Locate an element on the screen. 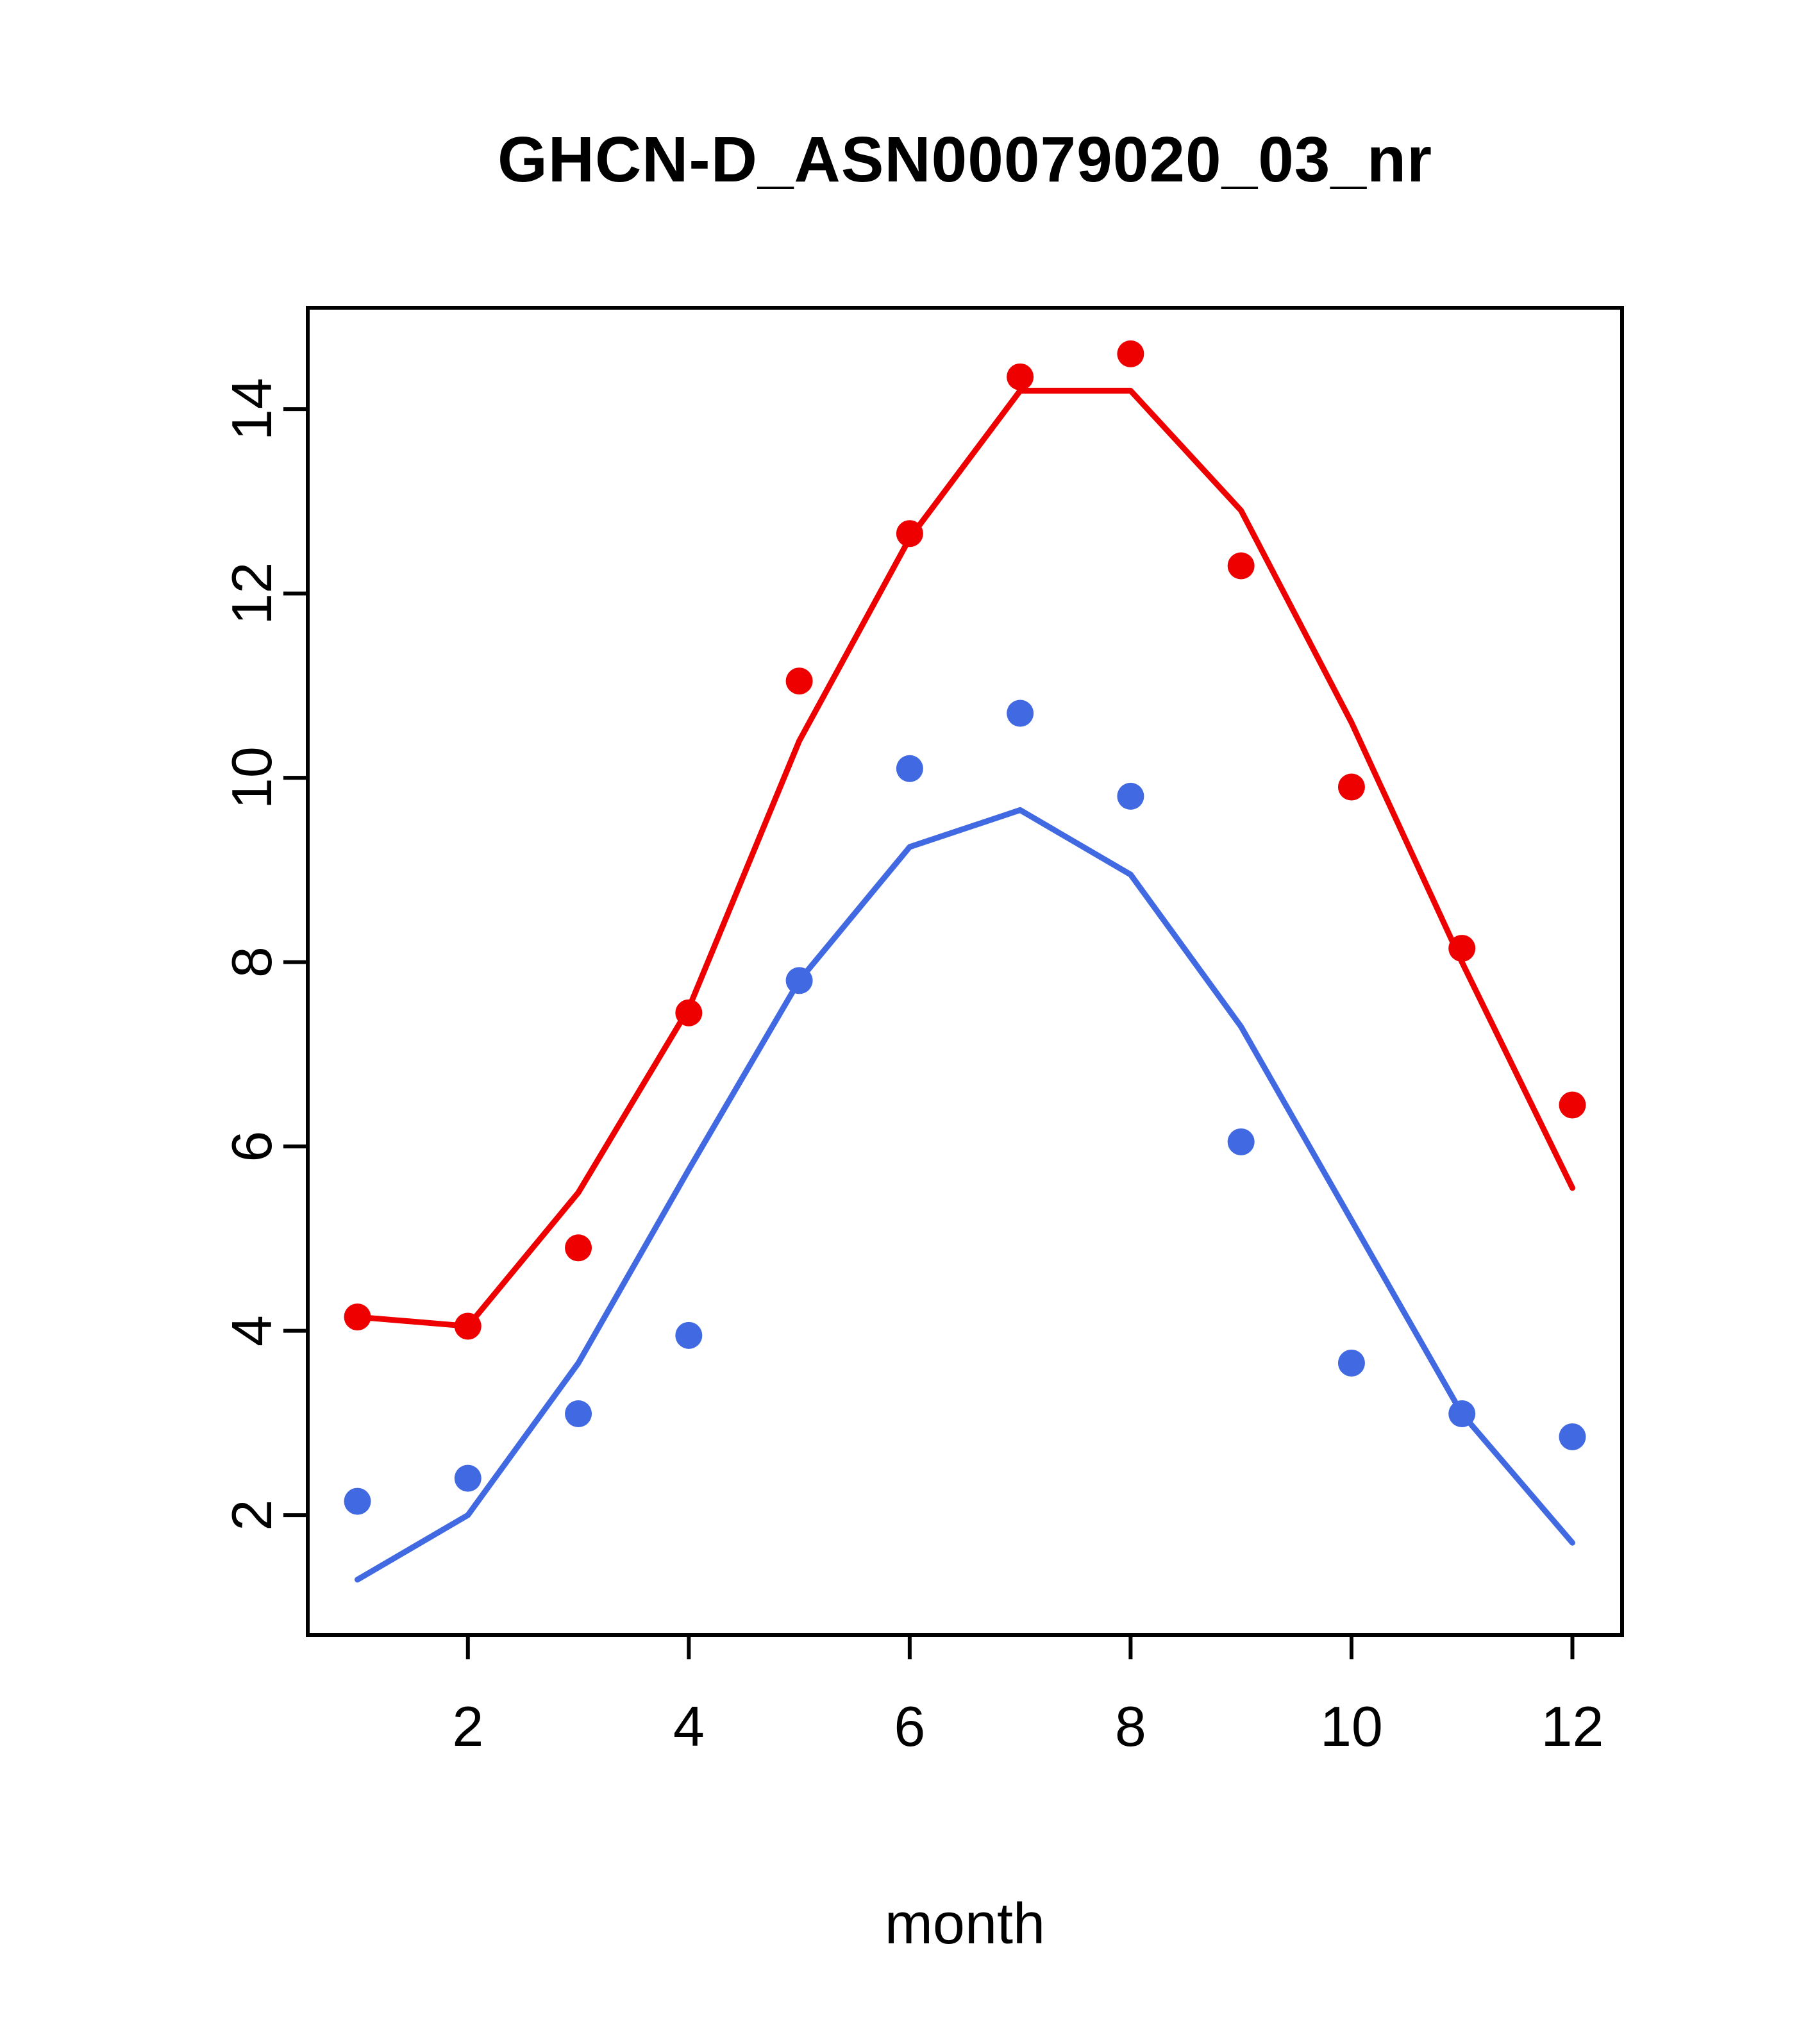 This screenshot has height=2044, width=1817. y-axis-ticks: 2 4 6 8 10 12 14 is located at coordinates (264, 954).